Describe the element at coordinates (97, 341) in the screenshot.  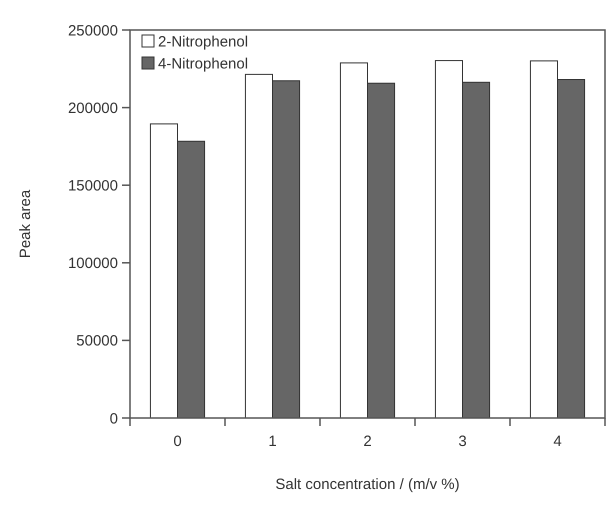
I see `y-tick-label: 50000` at that location.